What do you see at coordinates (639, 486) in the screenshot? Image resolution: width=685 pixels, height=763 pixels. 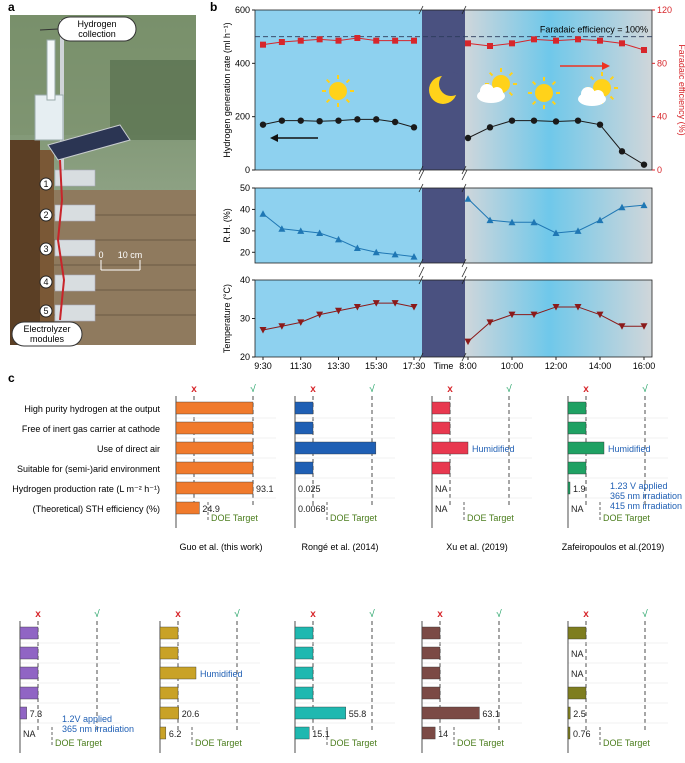 I see `note-label: 1.23 V applied` at bounding box center [639, 486].